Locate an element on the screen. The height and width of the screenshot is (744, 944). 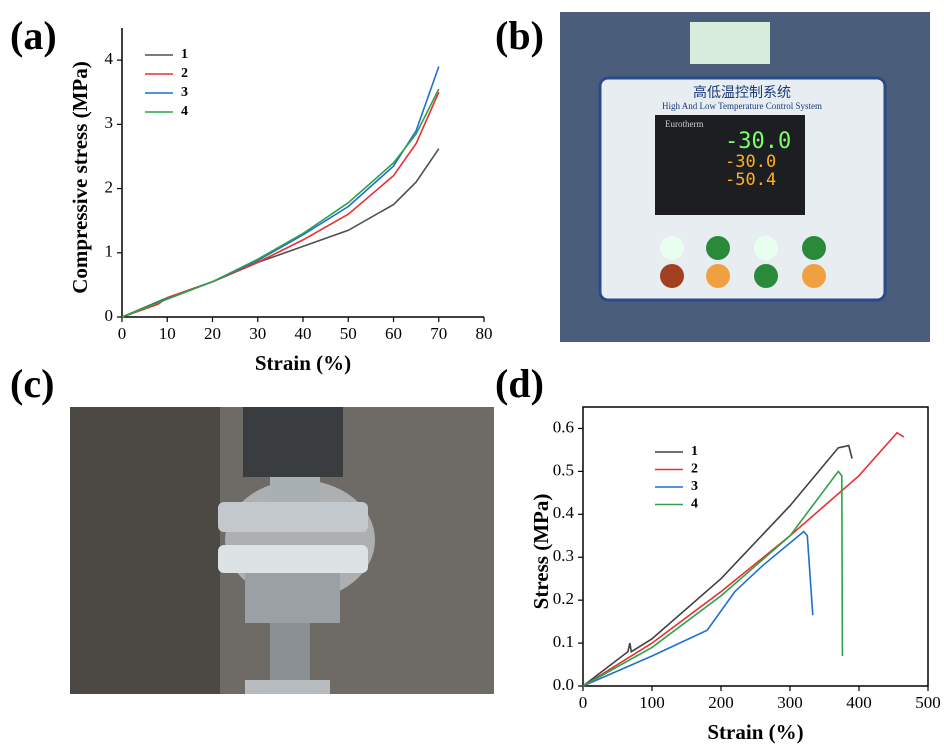
y-tick-label: 0.0 is located at coordinates (563, 684).